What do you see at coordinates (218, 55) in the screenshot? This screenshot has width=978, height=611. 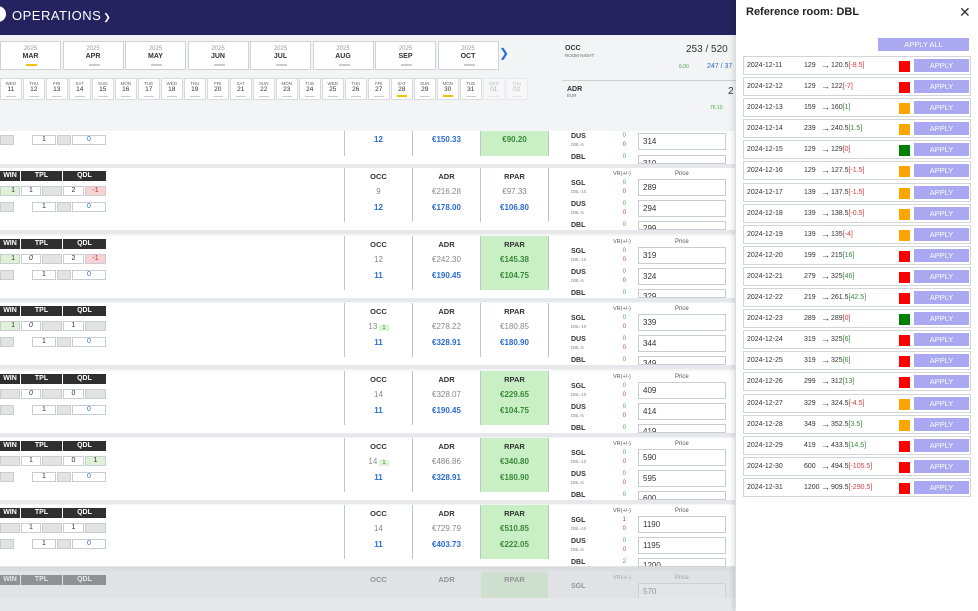 I see `month-tab-jun: 2025 JUN` at bounding box center [218, 55].